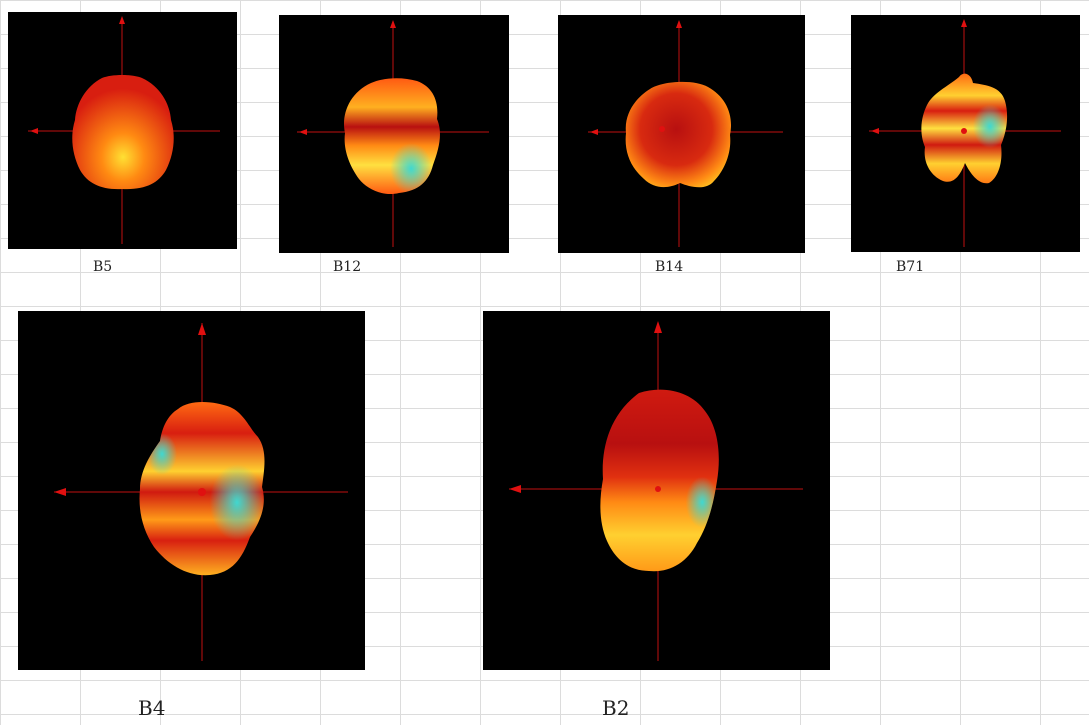  I want to click on figure-panel-b5, so click(122, 130).